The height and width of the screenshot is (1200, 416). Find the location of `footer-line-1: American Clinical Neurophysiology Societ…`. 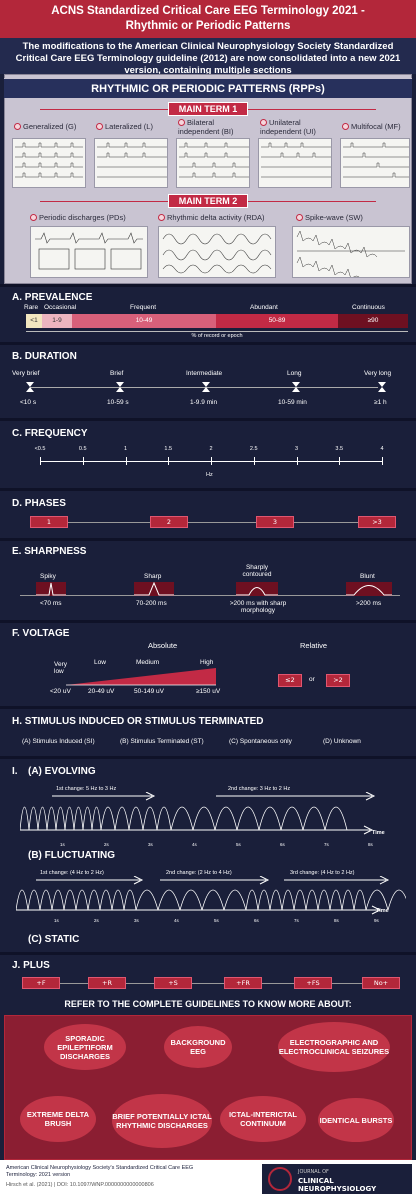

footer-line-1: American Clinical Neurophysiology Societ… is located at coordinates (100, 1168).